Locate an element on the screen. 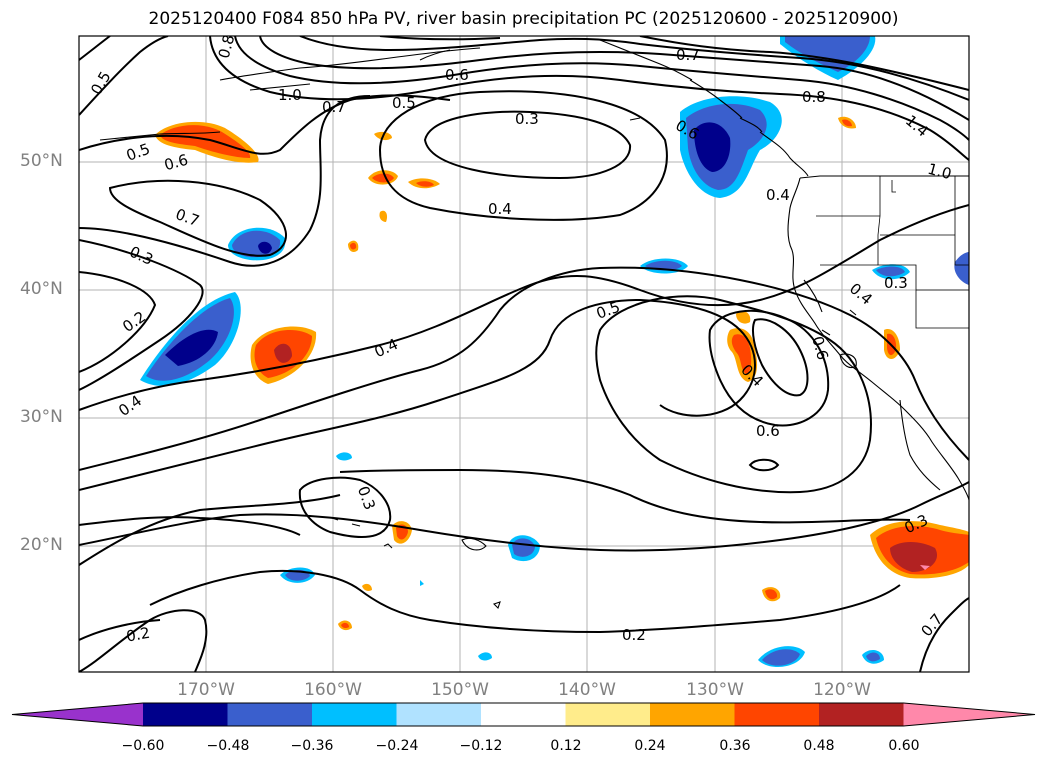 The width and height of the screenshot is (1047, 765). lon-label: 150°W is located at coordinates (460, 690).